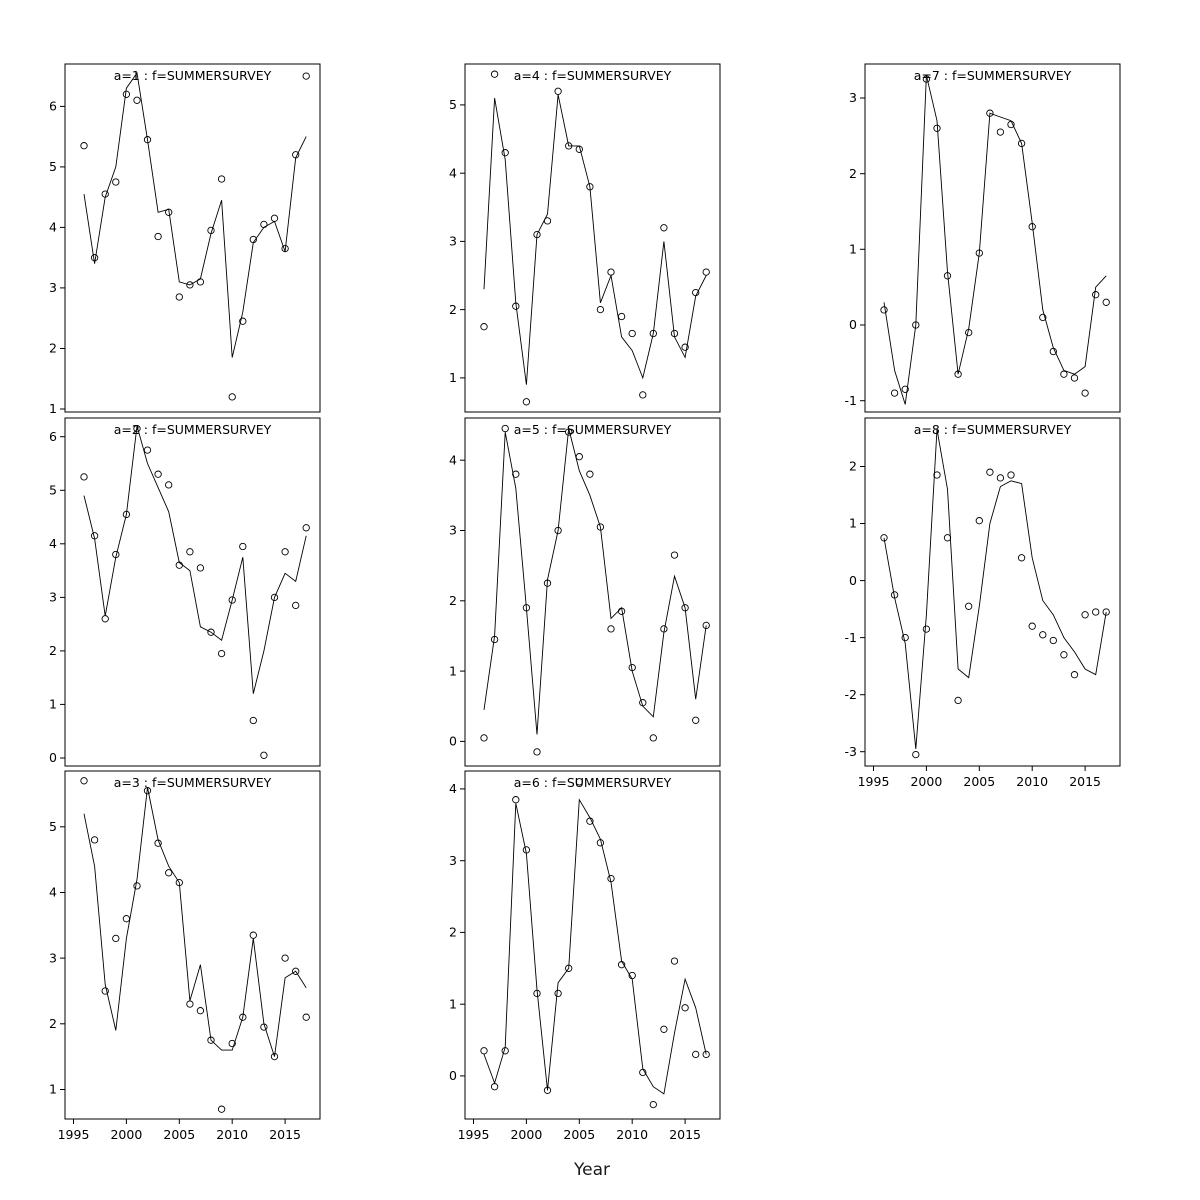  What do you see at coordinates (851, 751) in the screenshot?
I see `y-tick-label: -3` at bounding box center [851, 751].